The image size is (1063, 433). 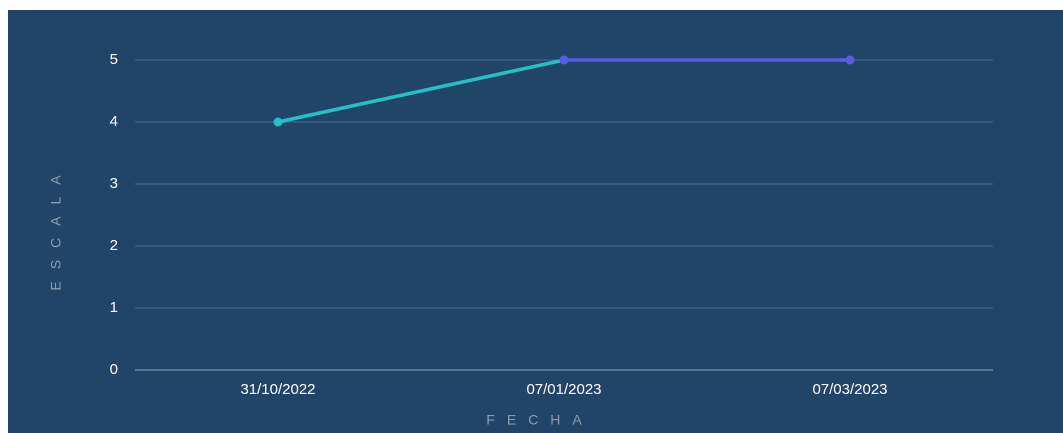 I want to click on y-axis-label: ESCALA, so click(x=56, y=226).